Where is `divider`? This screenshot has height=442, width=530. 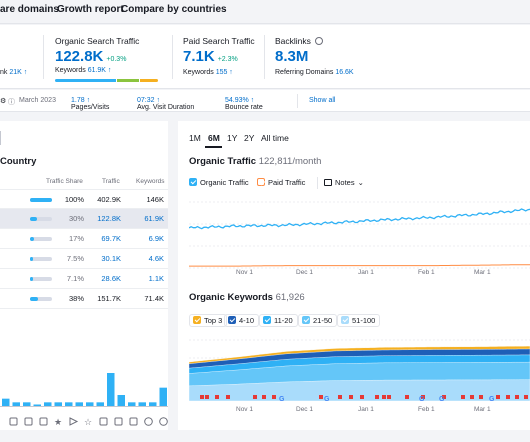
divider is located at coordinates (264, 57).